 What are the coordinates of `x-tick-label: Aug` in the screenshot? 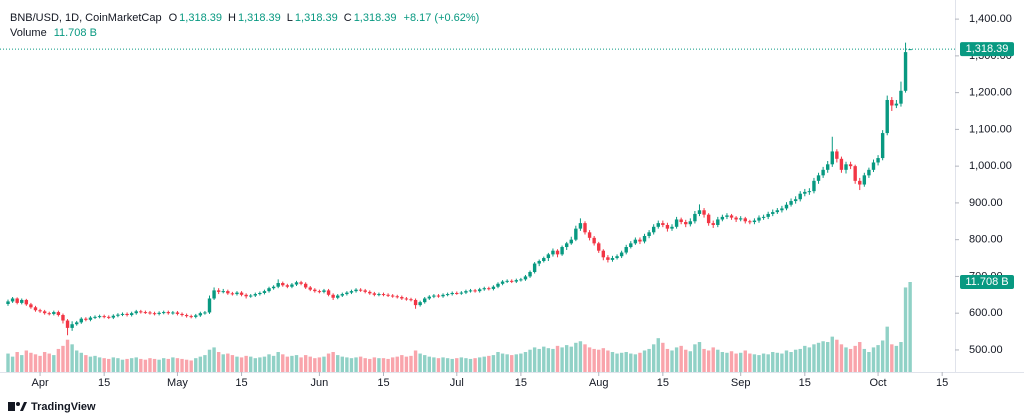 It's located at (599, 383).